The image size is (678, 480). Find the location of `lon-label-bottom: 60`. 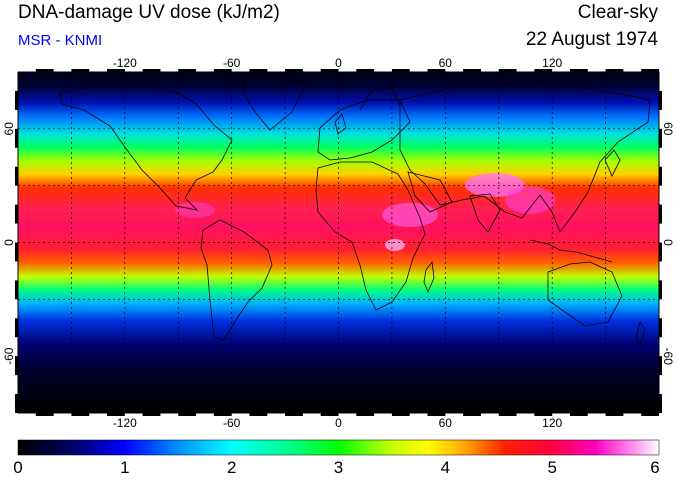

lon-label-bottom: 60 is located at coordinates (446, 423).